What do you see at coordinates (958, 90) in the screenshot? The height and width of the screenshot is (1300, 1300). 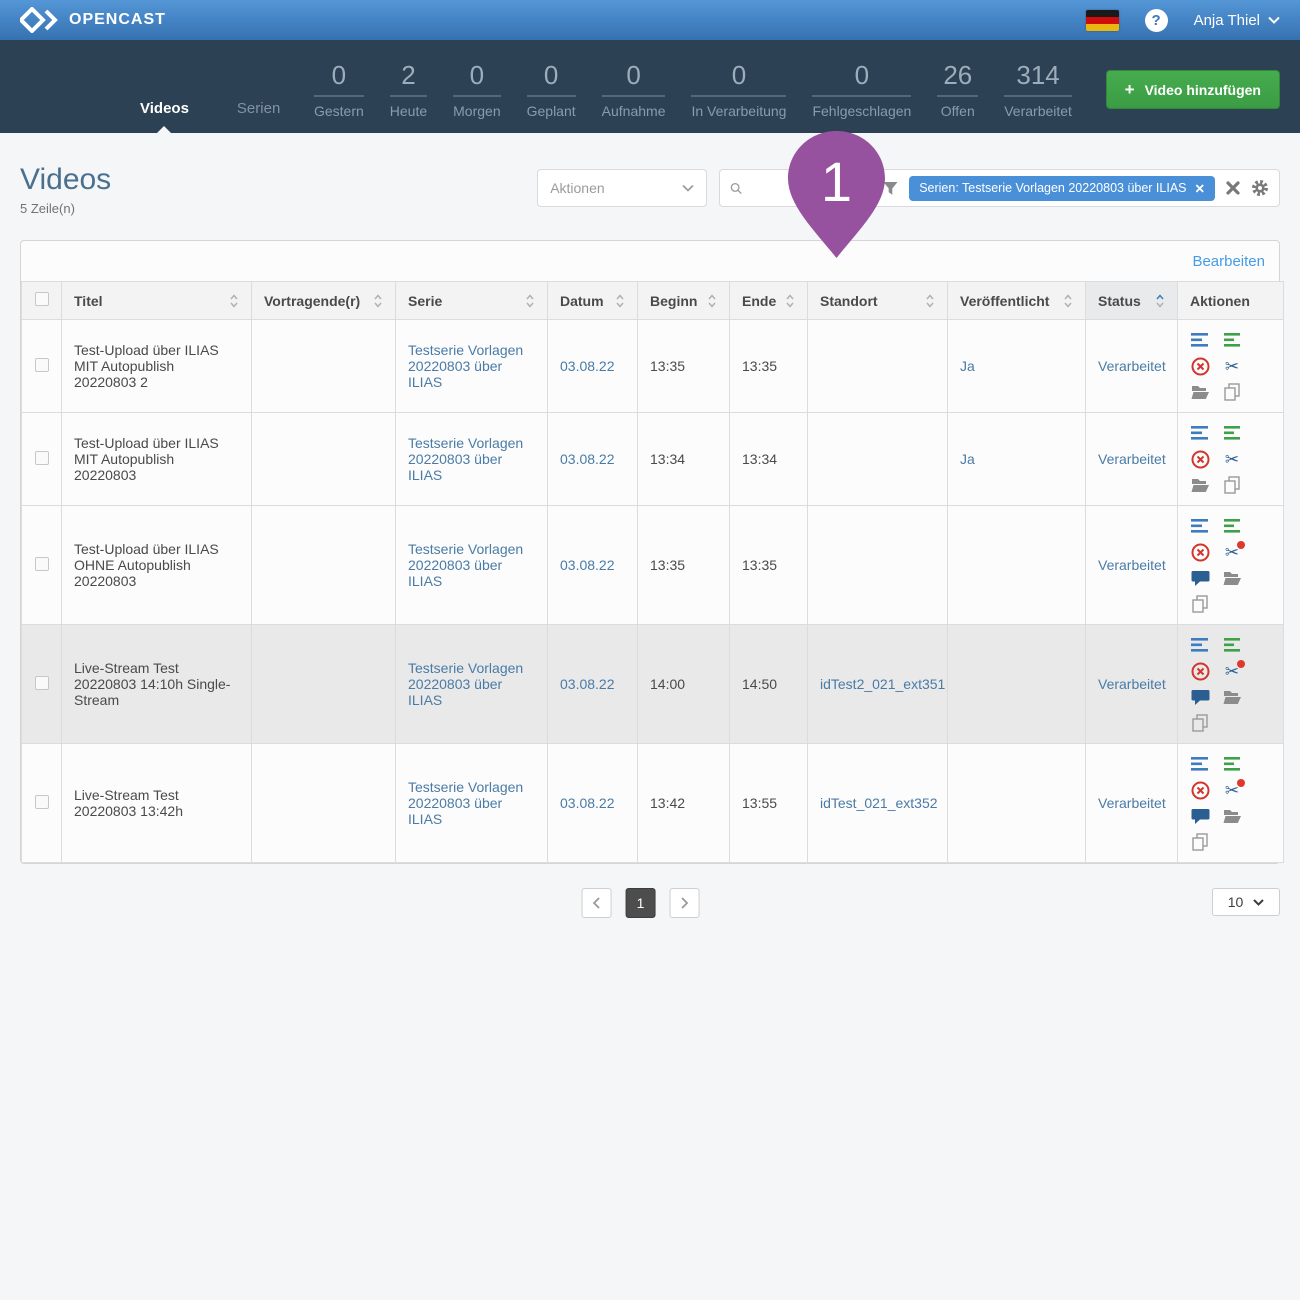 I see `stat-offen: 26 Offen` at bounding box center [958, 90].